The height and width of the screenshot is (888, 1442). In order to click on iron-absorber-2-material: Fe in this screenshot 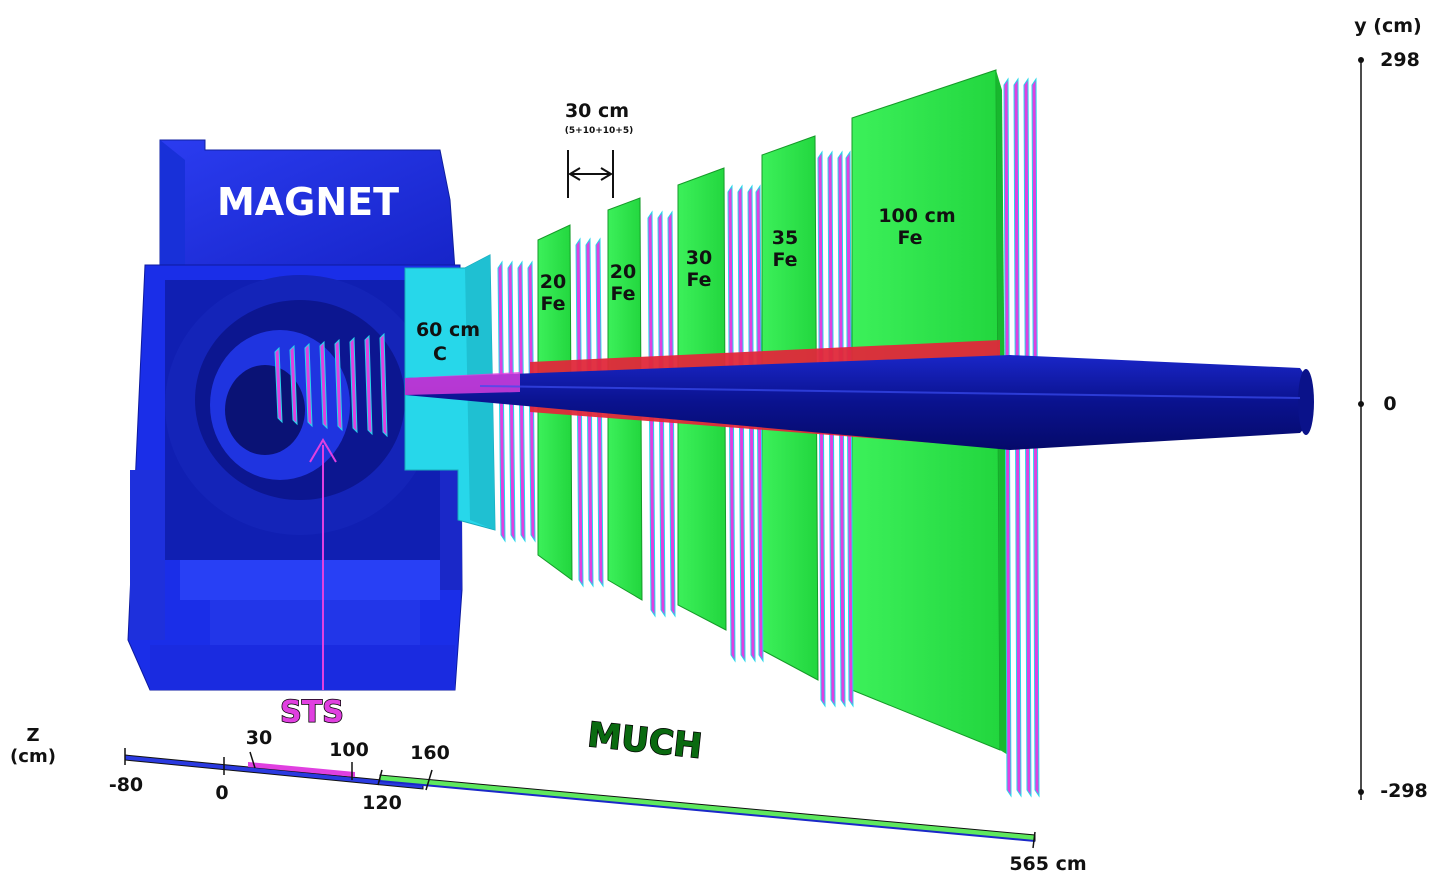, I will do `click(622, 294)`.